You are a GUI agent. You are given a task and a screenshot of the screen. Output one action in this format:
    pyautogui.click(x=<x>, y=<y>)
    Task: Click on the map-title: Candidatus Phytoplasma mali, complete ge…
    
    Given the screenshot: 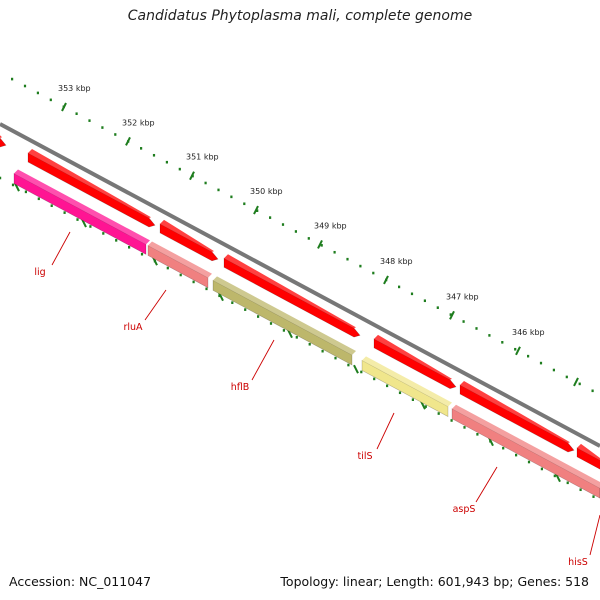 What is the action you would take?
    pyautogui.click(x=300, y=16)
    